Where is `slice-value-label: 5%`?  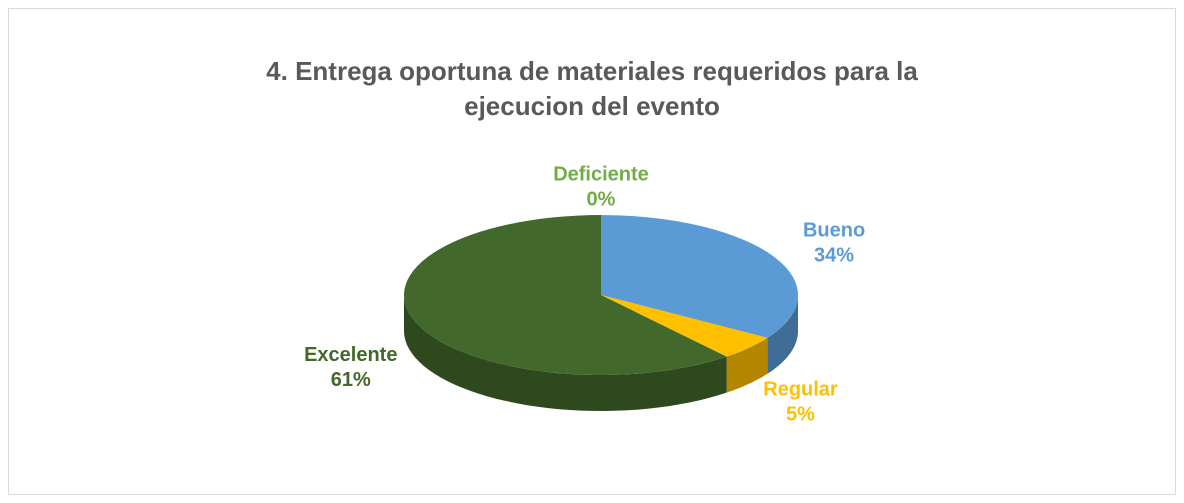
slice-value-label: 5% is located at coordinates (800, 415).